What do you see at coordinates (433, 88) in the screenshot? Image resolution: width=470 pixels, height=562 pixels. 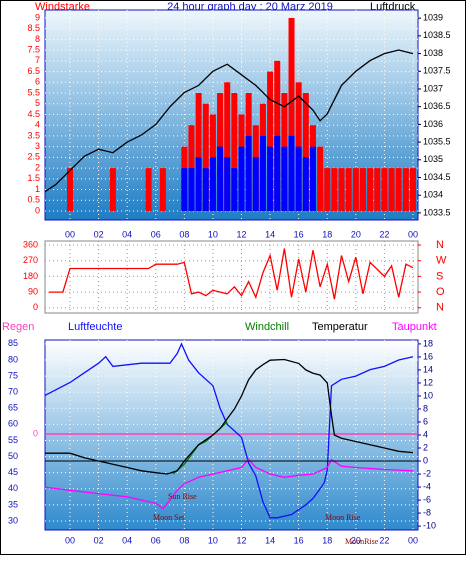 I see `y2-tick-label: 1037` at bounding box center [433, 88].